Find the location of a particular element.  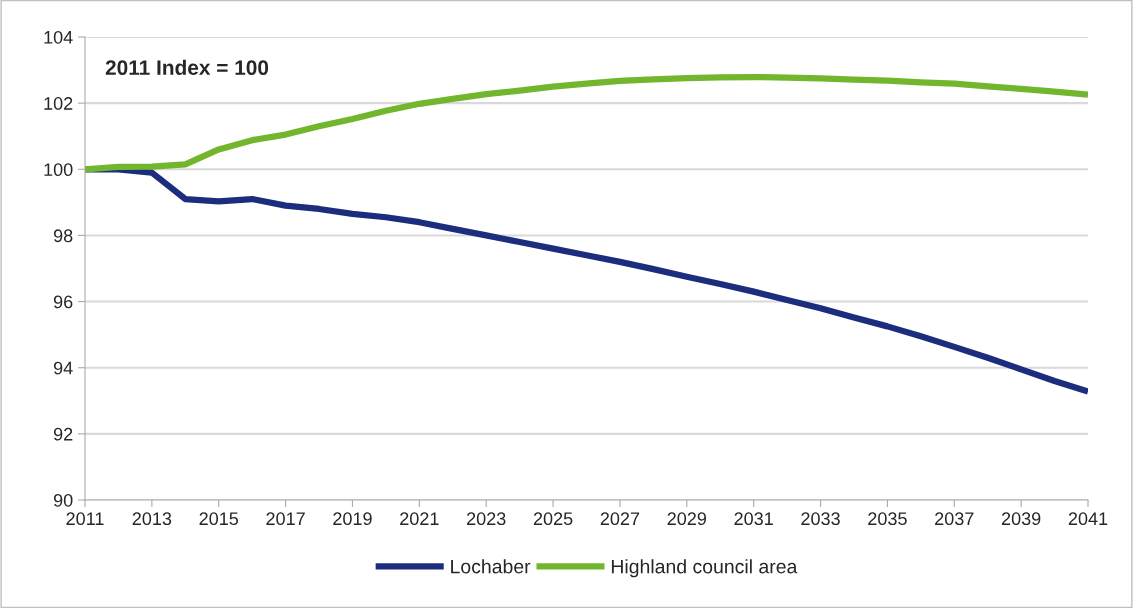

x-tick-label: 2015 is located at coordinates (219, 519).